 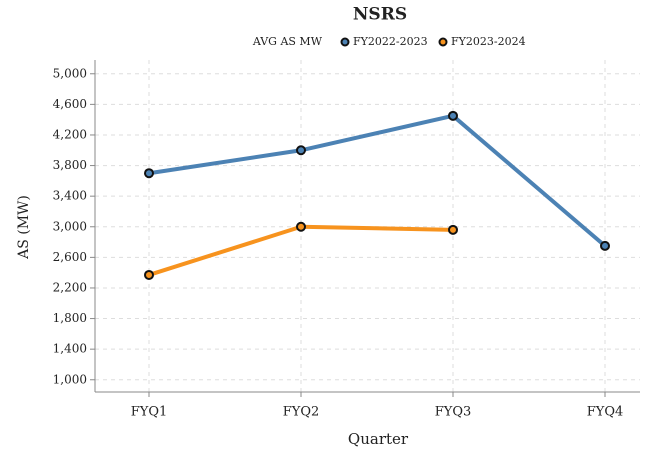 I want to click on y-tick-label: 1,000, so click(x=70, y=379).